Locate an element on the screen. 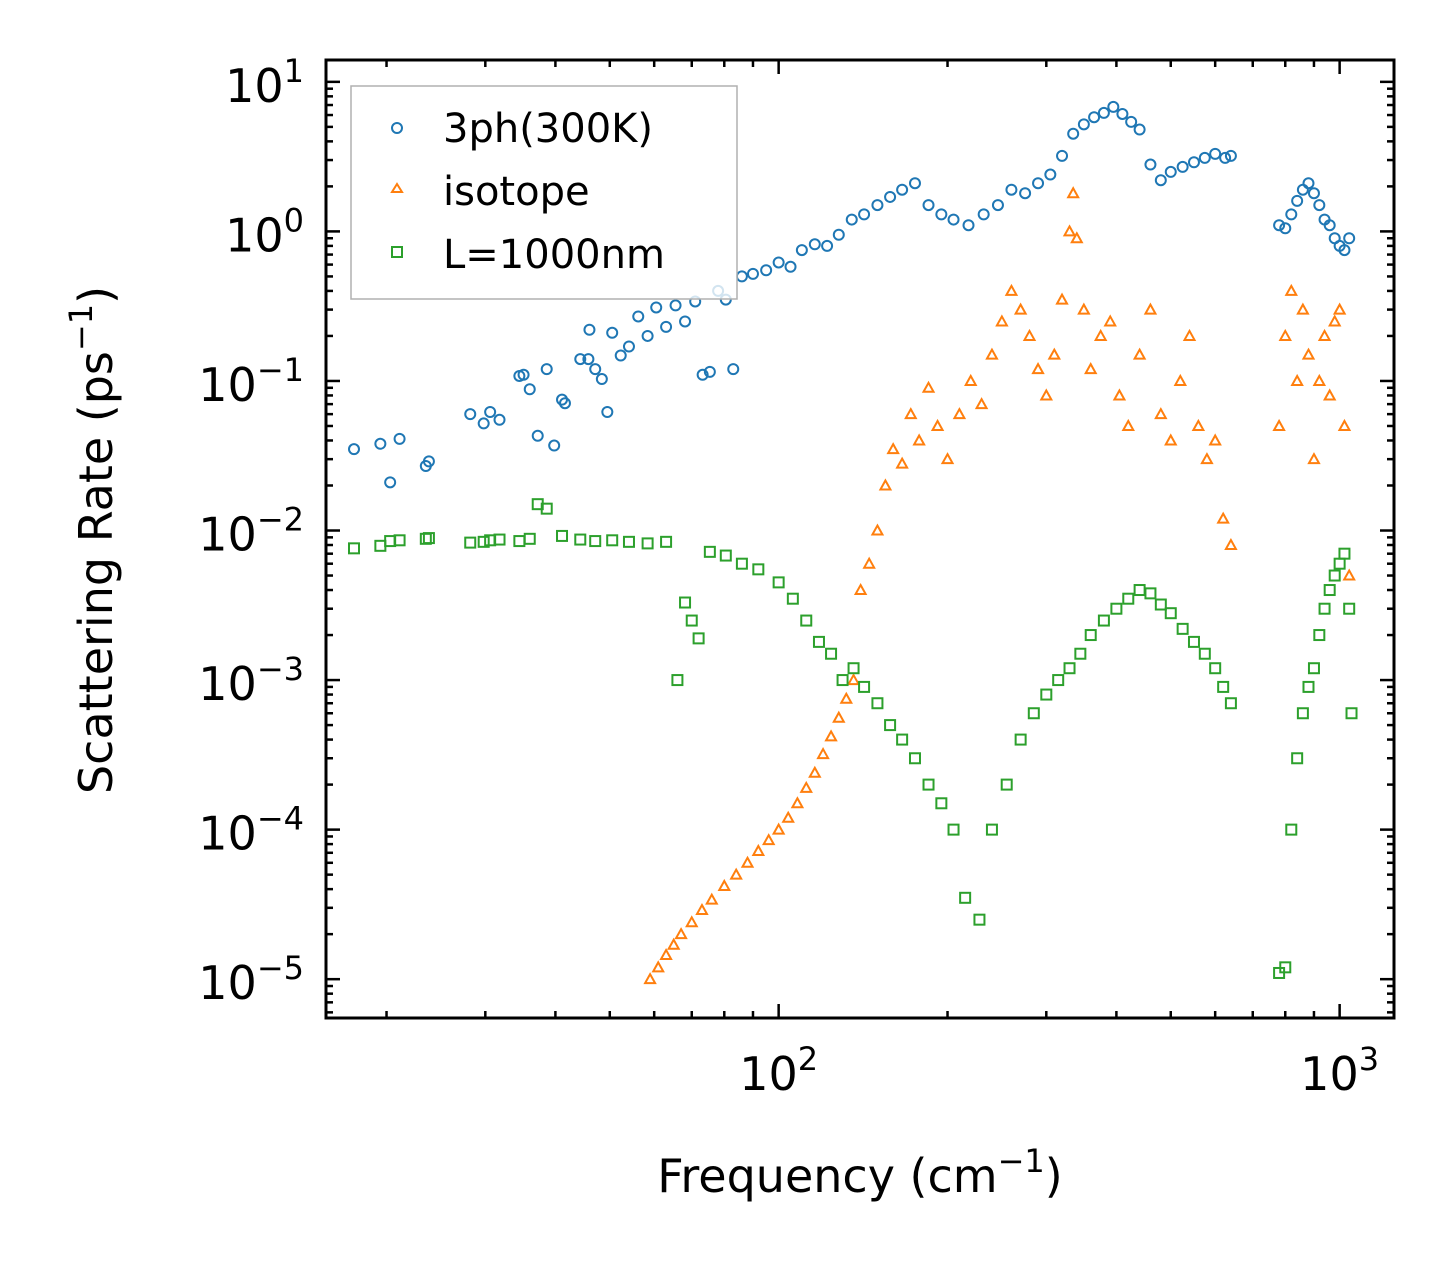 This screenshot has width=1455, height=1267. legend-marker-square is located at coordinates (397, 252).